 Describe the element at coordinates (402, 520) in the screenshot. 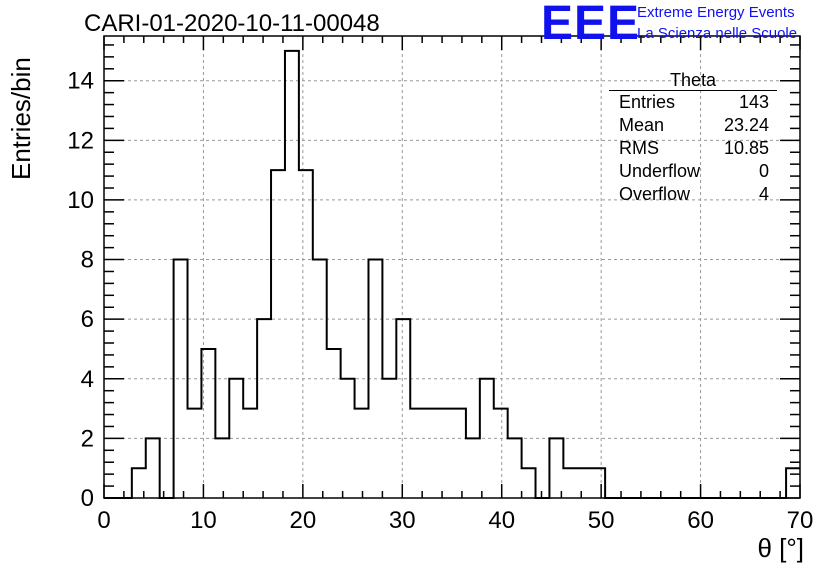

I see `x-tick-label: 30` at that location.